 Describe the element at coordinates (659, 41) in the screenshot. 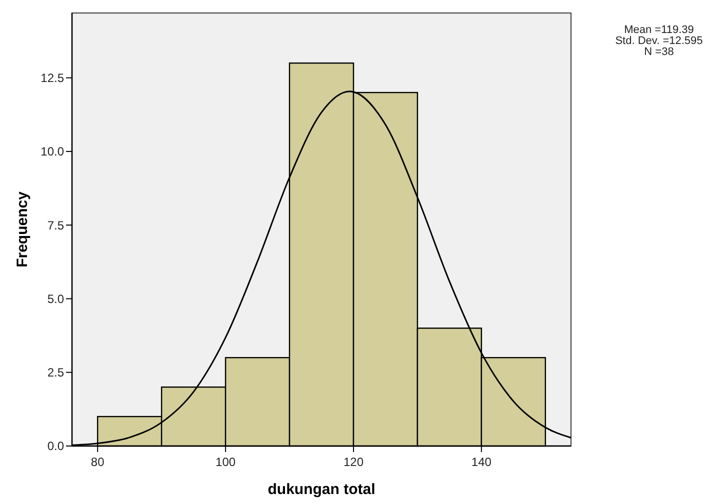

I see `text: Std. Dev. =12.595` at that location.